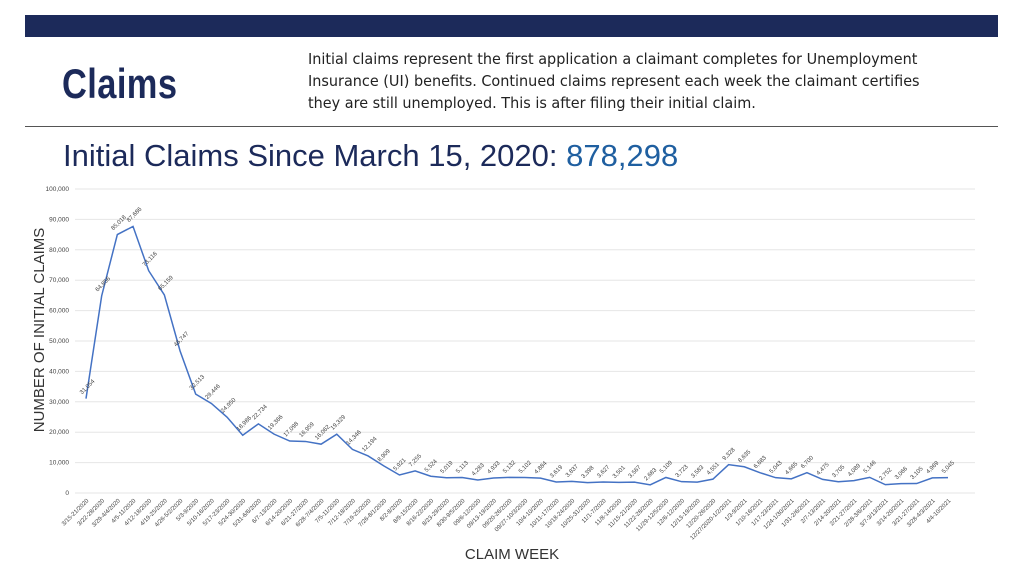  Describe the element at coordinates (917, 473) in the screenshot. I see `data-label: 3,105` at that location.